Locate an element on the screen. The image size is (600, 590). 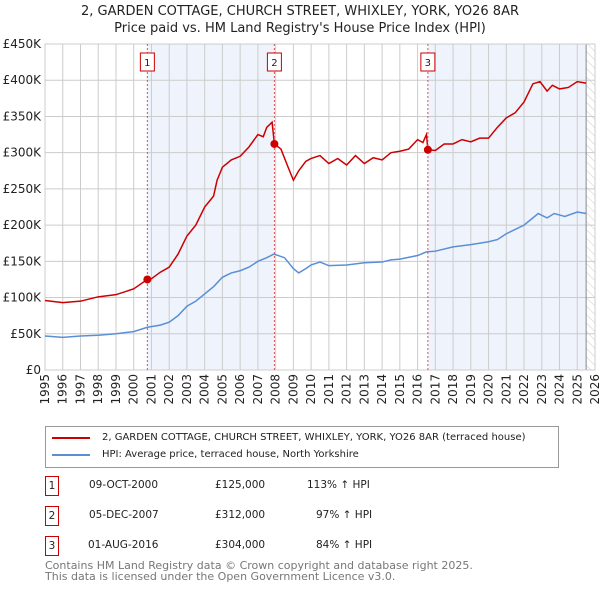
sale-row: 2 05-DEC-2007 £312,000 97% ↑ HPI is located at coordinates (322, 516).